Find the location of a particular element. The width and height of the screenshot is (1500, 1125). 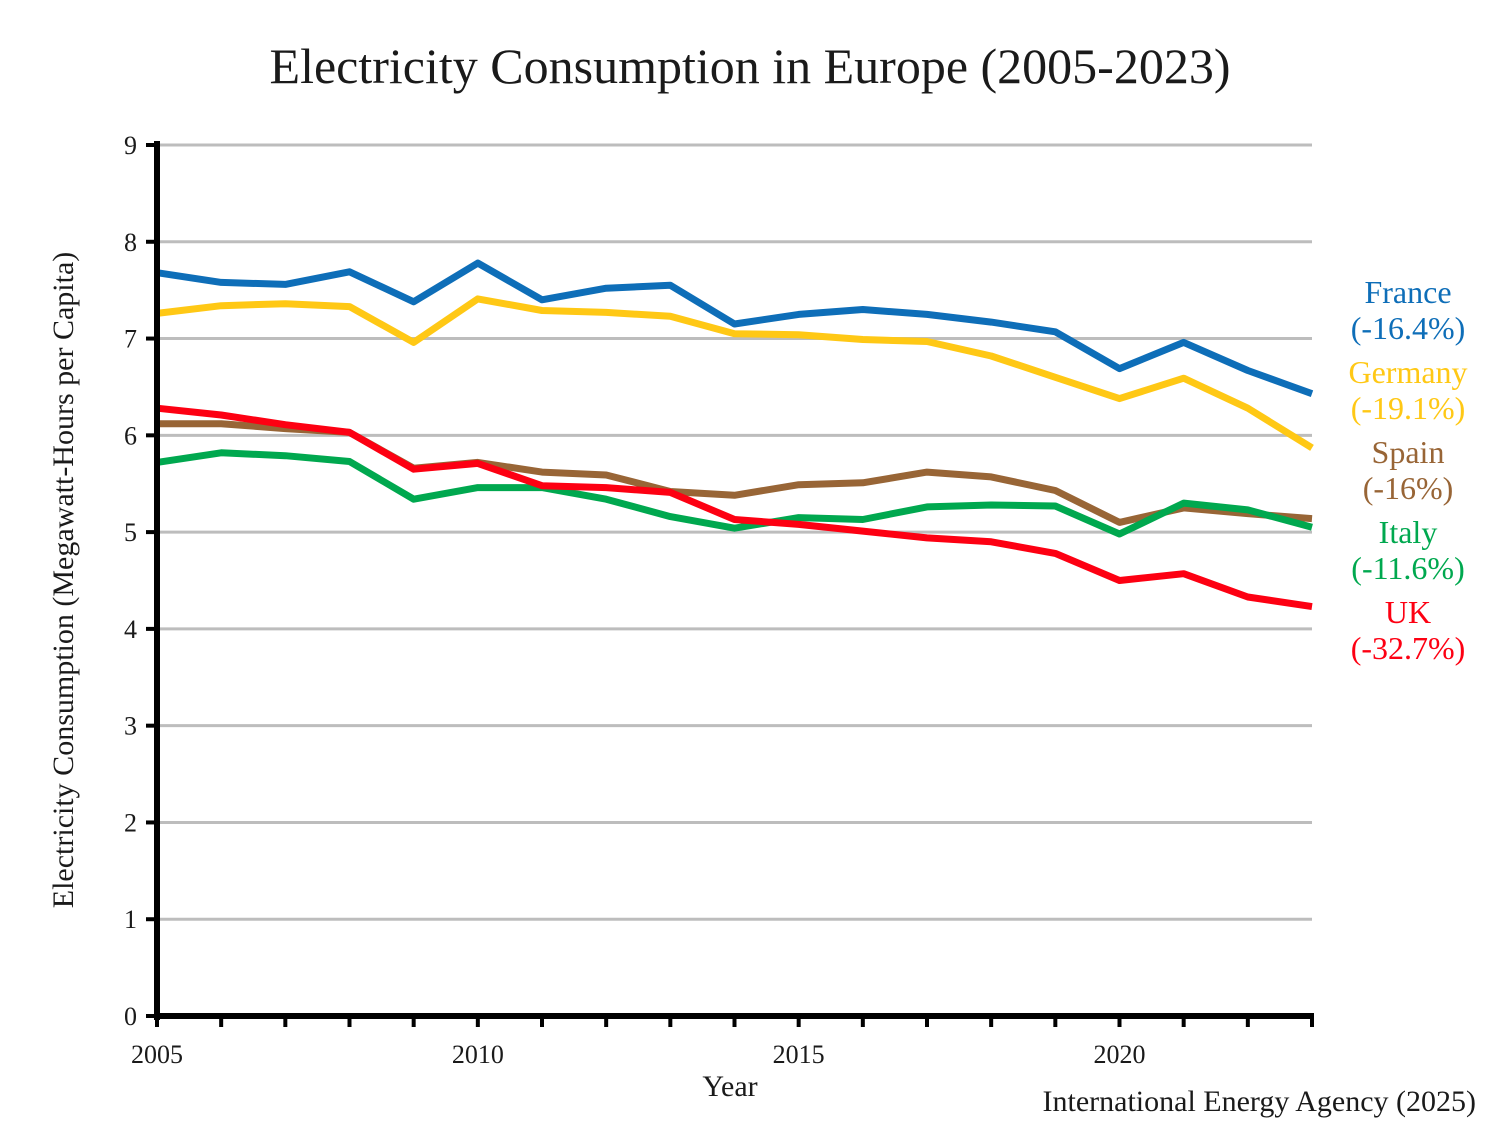

x-tick-label: 2015 is located at coordinates (799, 1054).